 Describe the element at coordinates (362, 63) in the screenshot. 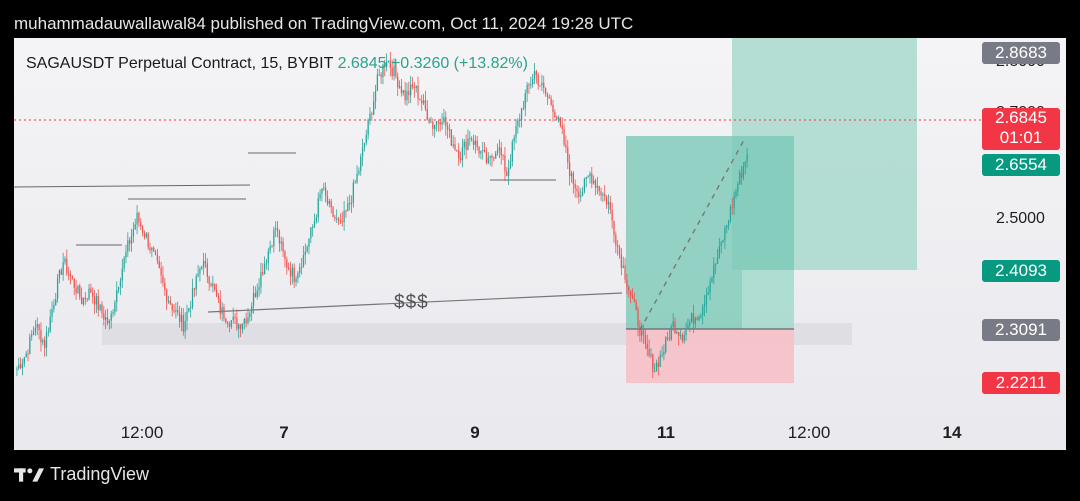

I see `last-price: 2.6845` at that location.